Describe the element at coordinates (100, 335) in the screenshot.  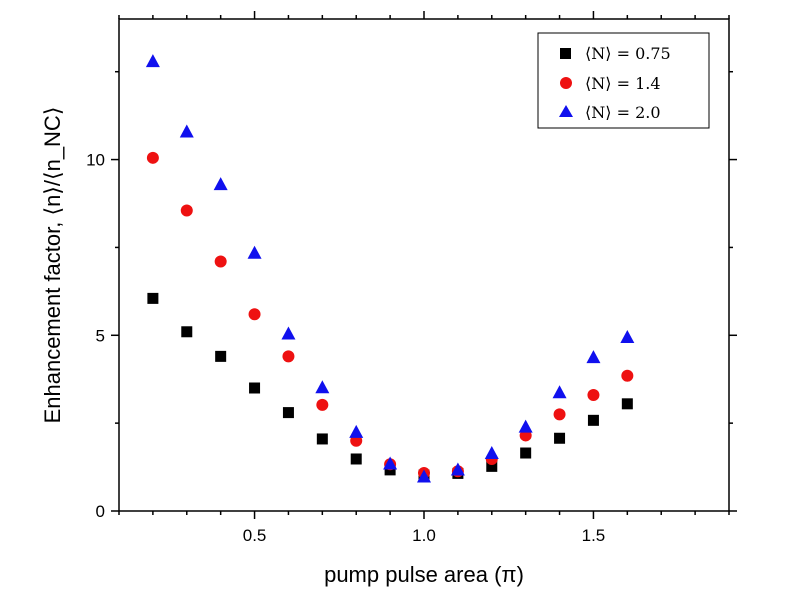
I see `y-tick-label: 5` at that location.